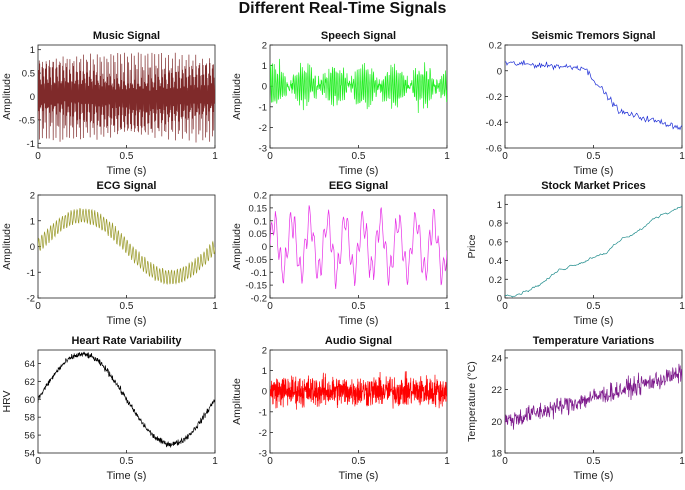 The image size is (685, 490). Describe the element at coordinates (126, 97) in the screenshot. I see `series-line-music` at that location.